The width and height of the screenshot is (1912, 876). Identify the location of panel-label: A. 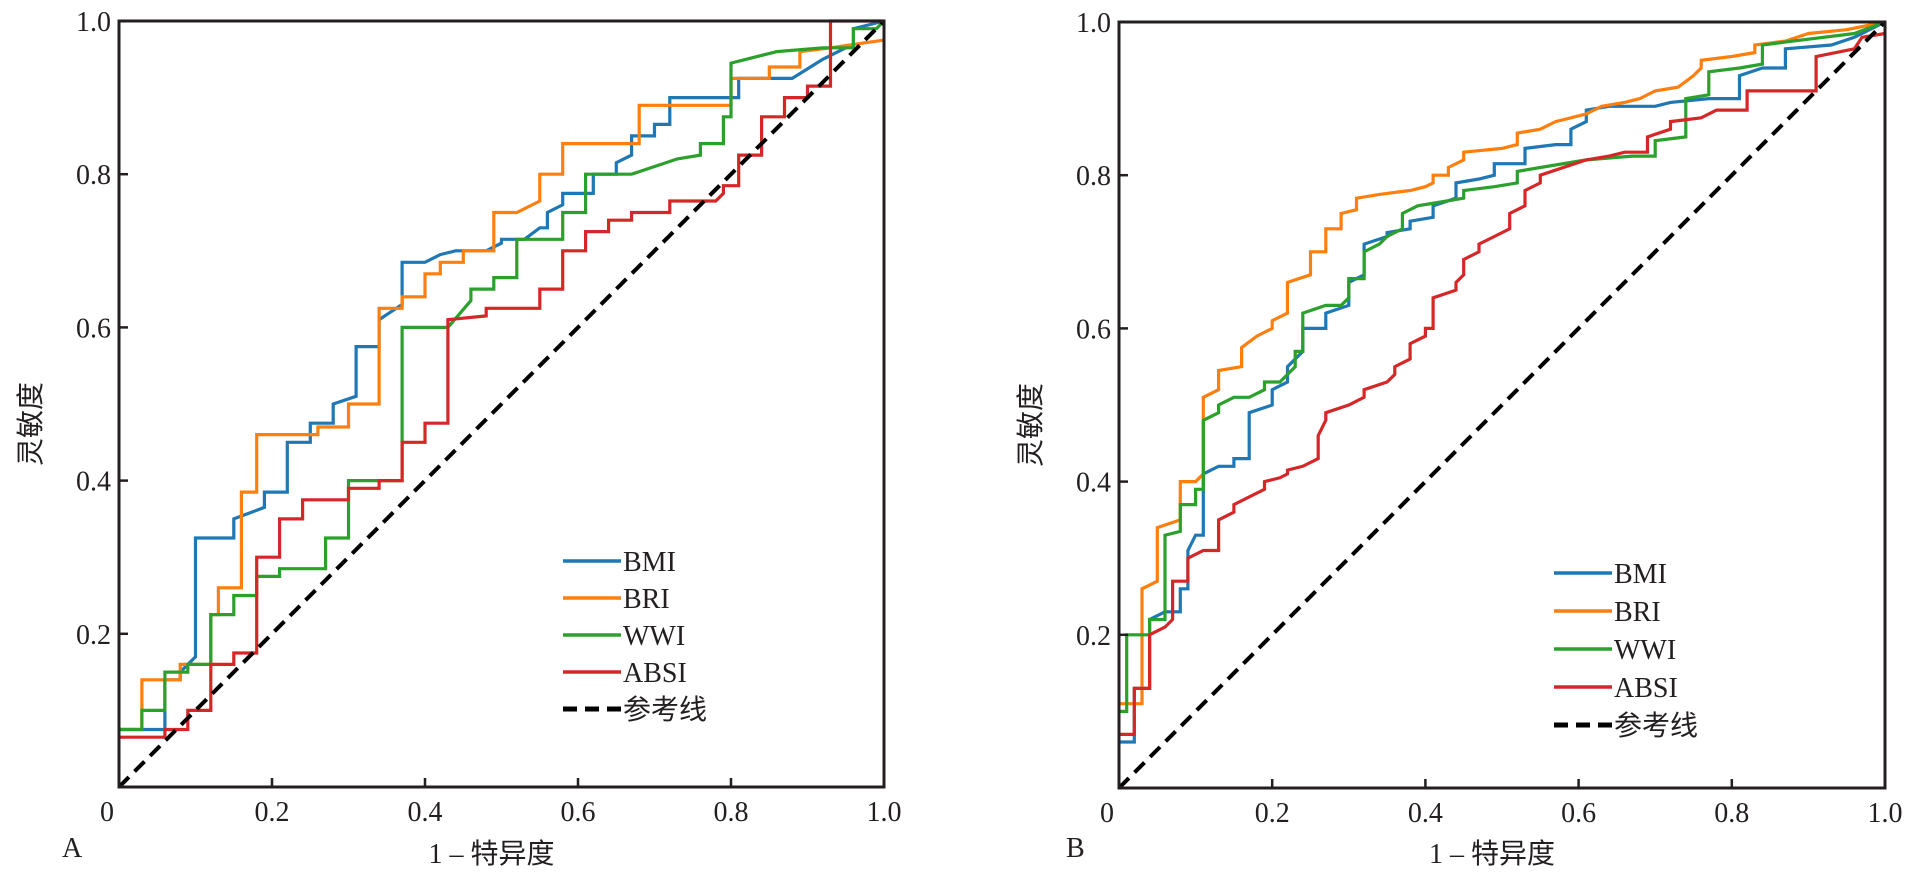
(72, 848).